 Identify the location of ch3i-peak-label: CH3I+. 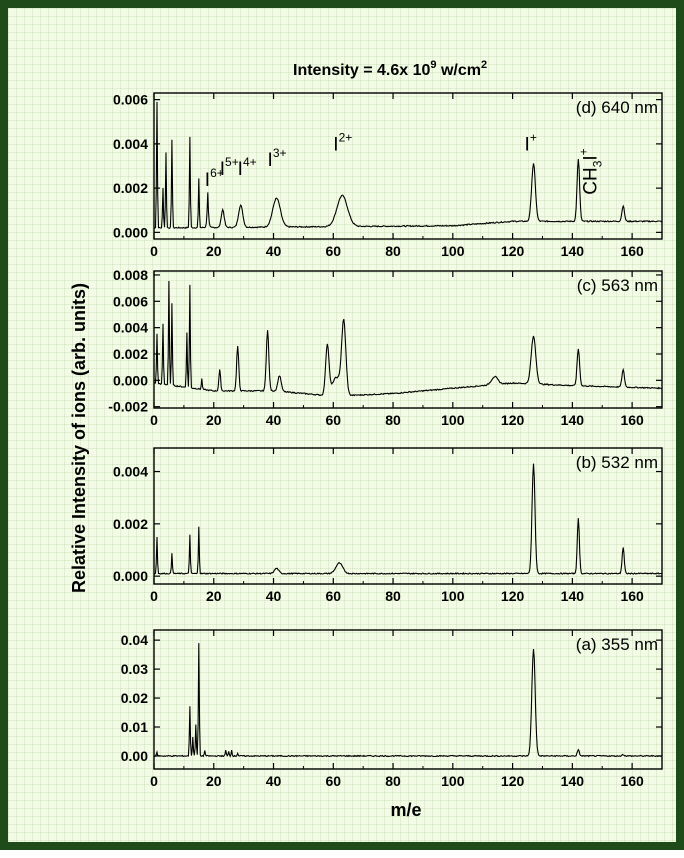
(590, 171).